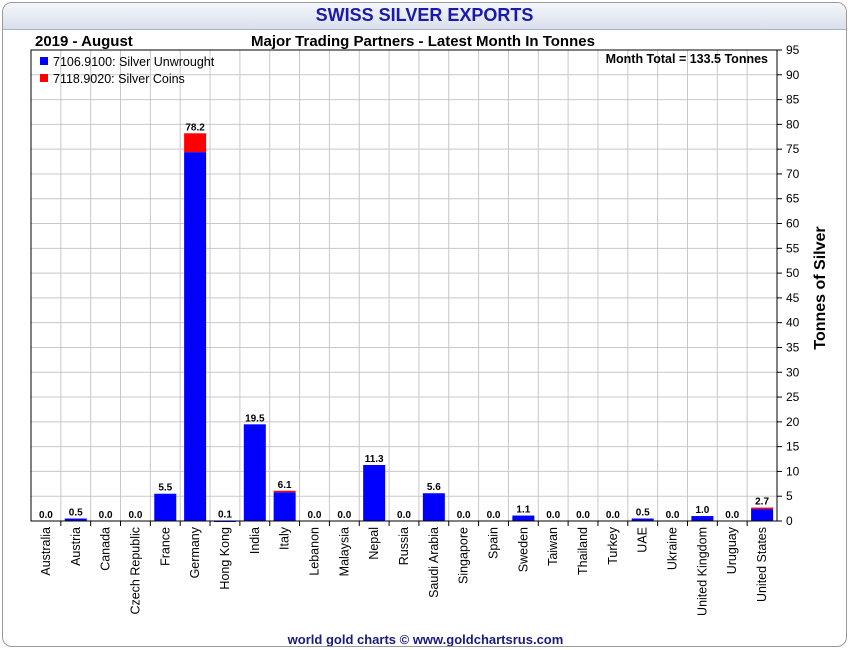  Describe the element at coordinates (793, 447) in the screenshot. I see `y-tick-label: 15` at that location.